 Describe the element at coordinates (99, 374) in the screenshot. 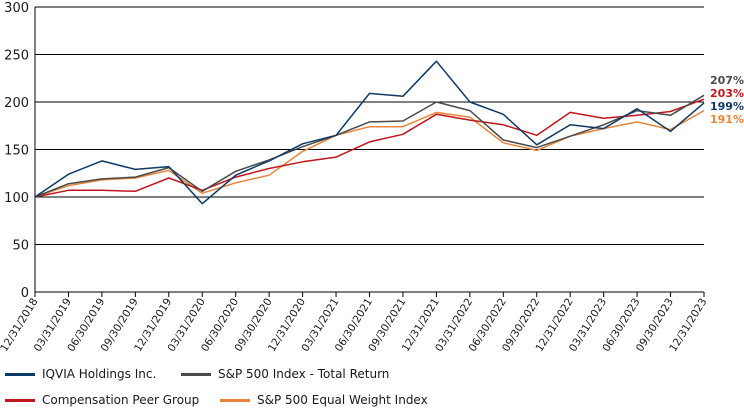

I see `legend-label-iqvia: IQVIA Holdings Inc.` at that location.